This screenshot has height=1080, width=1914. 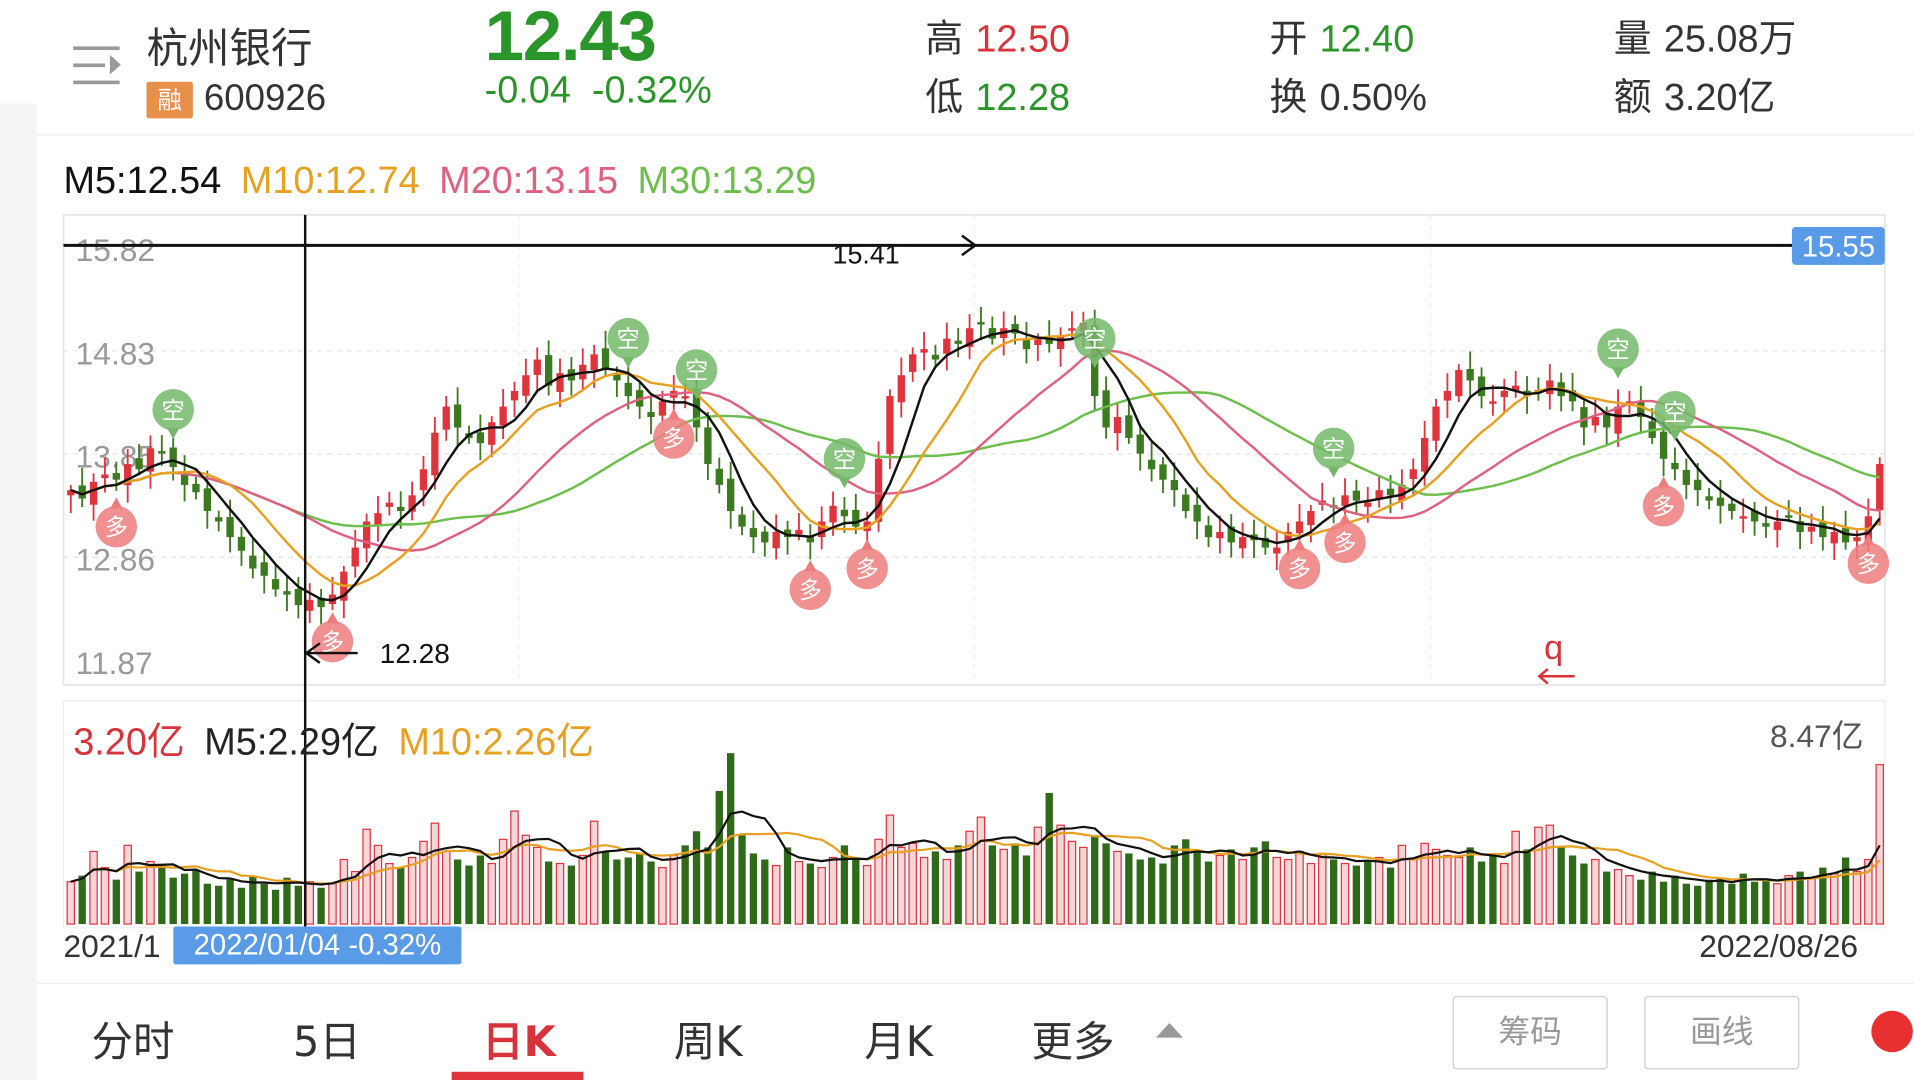 I want to click on price-tag, so click(x=1838, y=246).